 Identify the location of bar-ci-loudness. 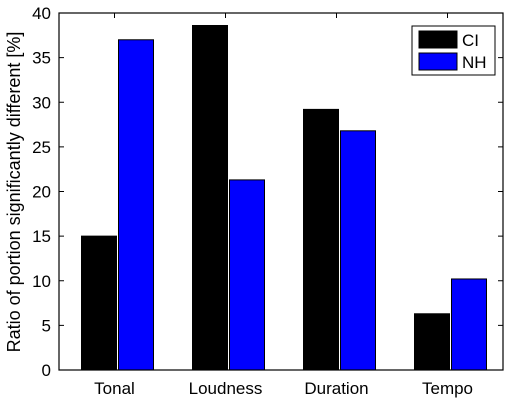
(210, 197).